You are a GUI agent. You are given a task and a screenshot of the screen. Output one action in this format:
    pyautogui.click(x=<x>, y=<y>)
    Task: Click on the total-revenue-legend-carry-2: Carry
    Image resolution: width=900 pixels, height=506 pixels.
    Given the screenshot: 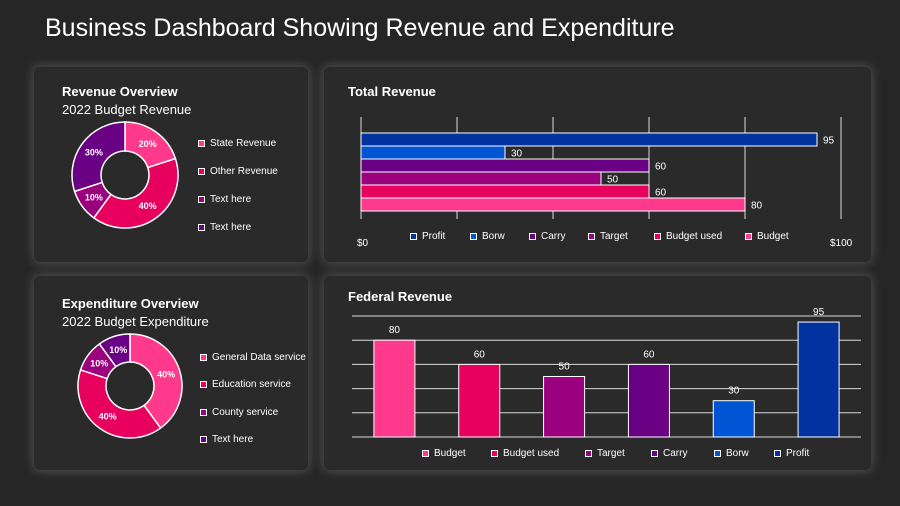 What is the action you would take?
    pyautogui.click(x=547, y=236)
    